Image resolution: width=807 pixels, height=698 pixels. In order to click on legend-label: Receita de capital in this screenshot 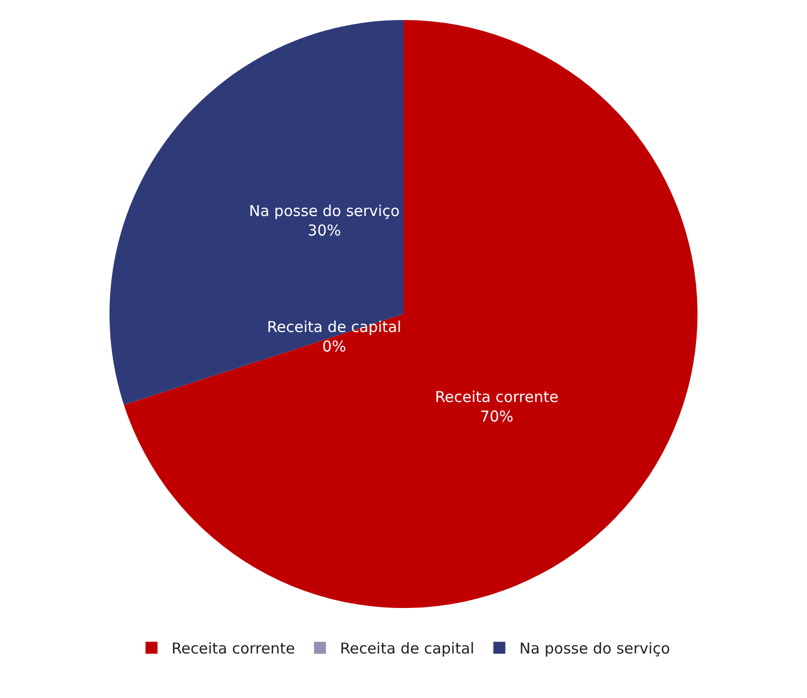, I will do `click(407, 649)`.